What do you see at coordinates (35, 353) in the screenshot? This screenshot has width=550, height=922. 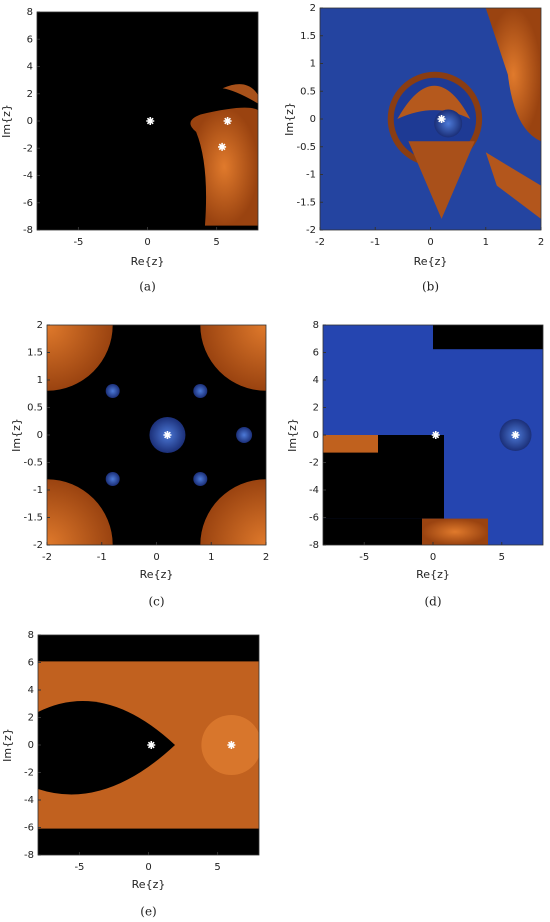 I see `y-tick-label: 1.5` at bounding box center [35, 353].